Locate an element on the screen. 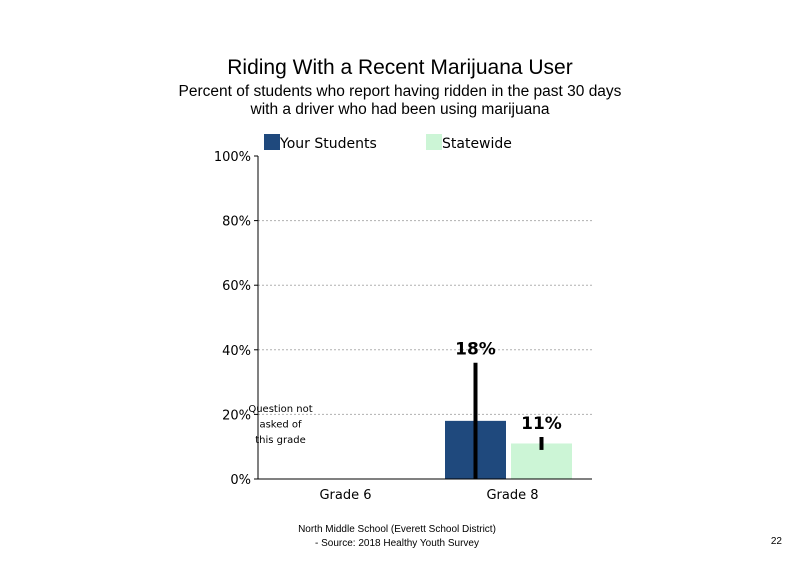 Image resolution: width=800 pixels, height=568 pixels. data-label-your-students-grade-8: 18% is located at coordinates (475, 350).